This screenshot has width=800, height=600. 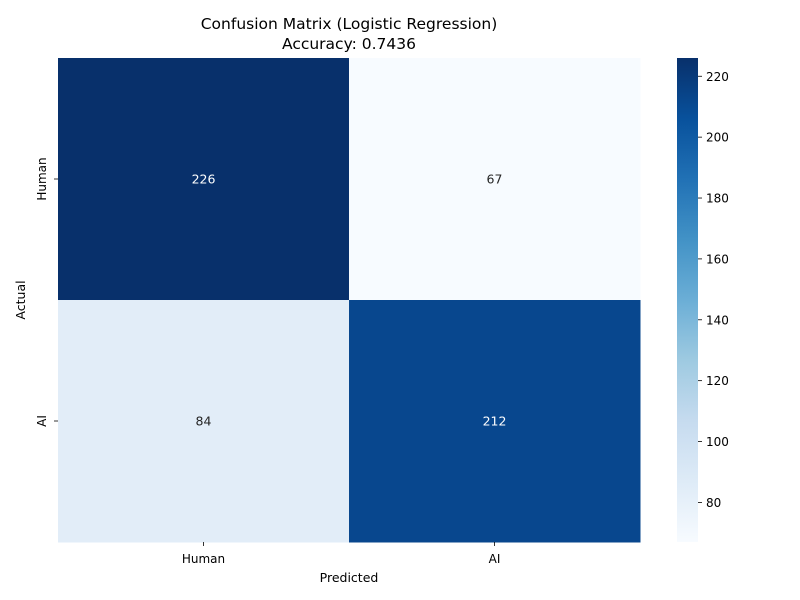 What do you see at coordinates (349, 577) in the screenshot?
I see `x-axis-label: Predicted` at bounding box center [349, 577].